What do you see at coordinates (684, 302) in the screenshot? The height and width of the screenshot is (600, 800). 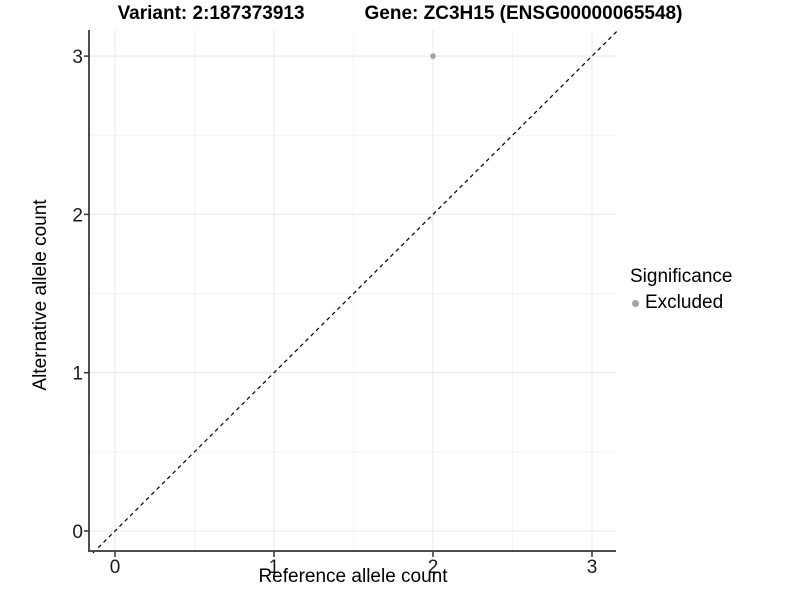 I see `legend-item-label: Excluded` at bounding box center [684, 302].